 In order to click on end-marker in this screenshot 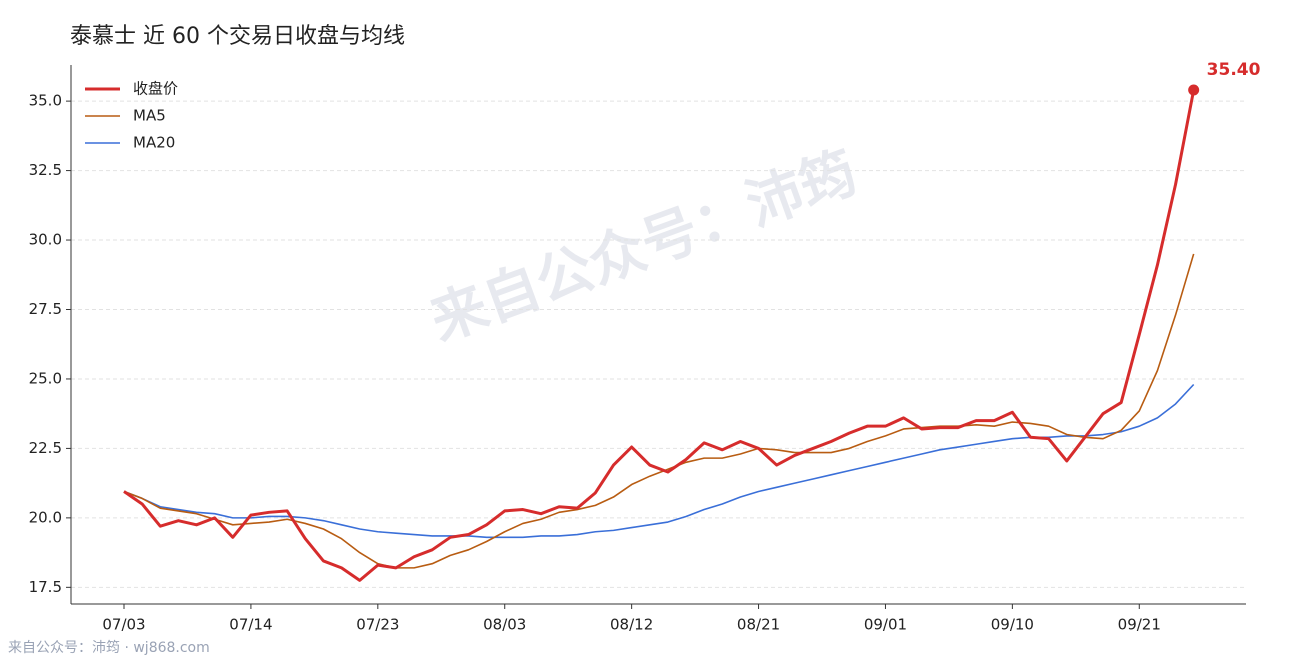, I will do `click(1194, 90)`.